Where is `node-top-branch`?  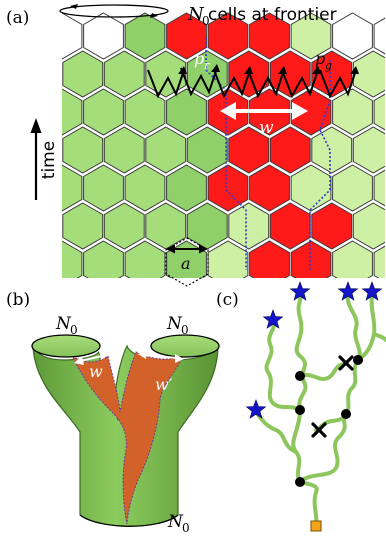 node-top-branch is located at coordinates (358, 360).